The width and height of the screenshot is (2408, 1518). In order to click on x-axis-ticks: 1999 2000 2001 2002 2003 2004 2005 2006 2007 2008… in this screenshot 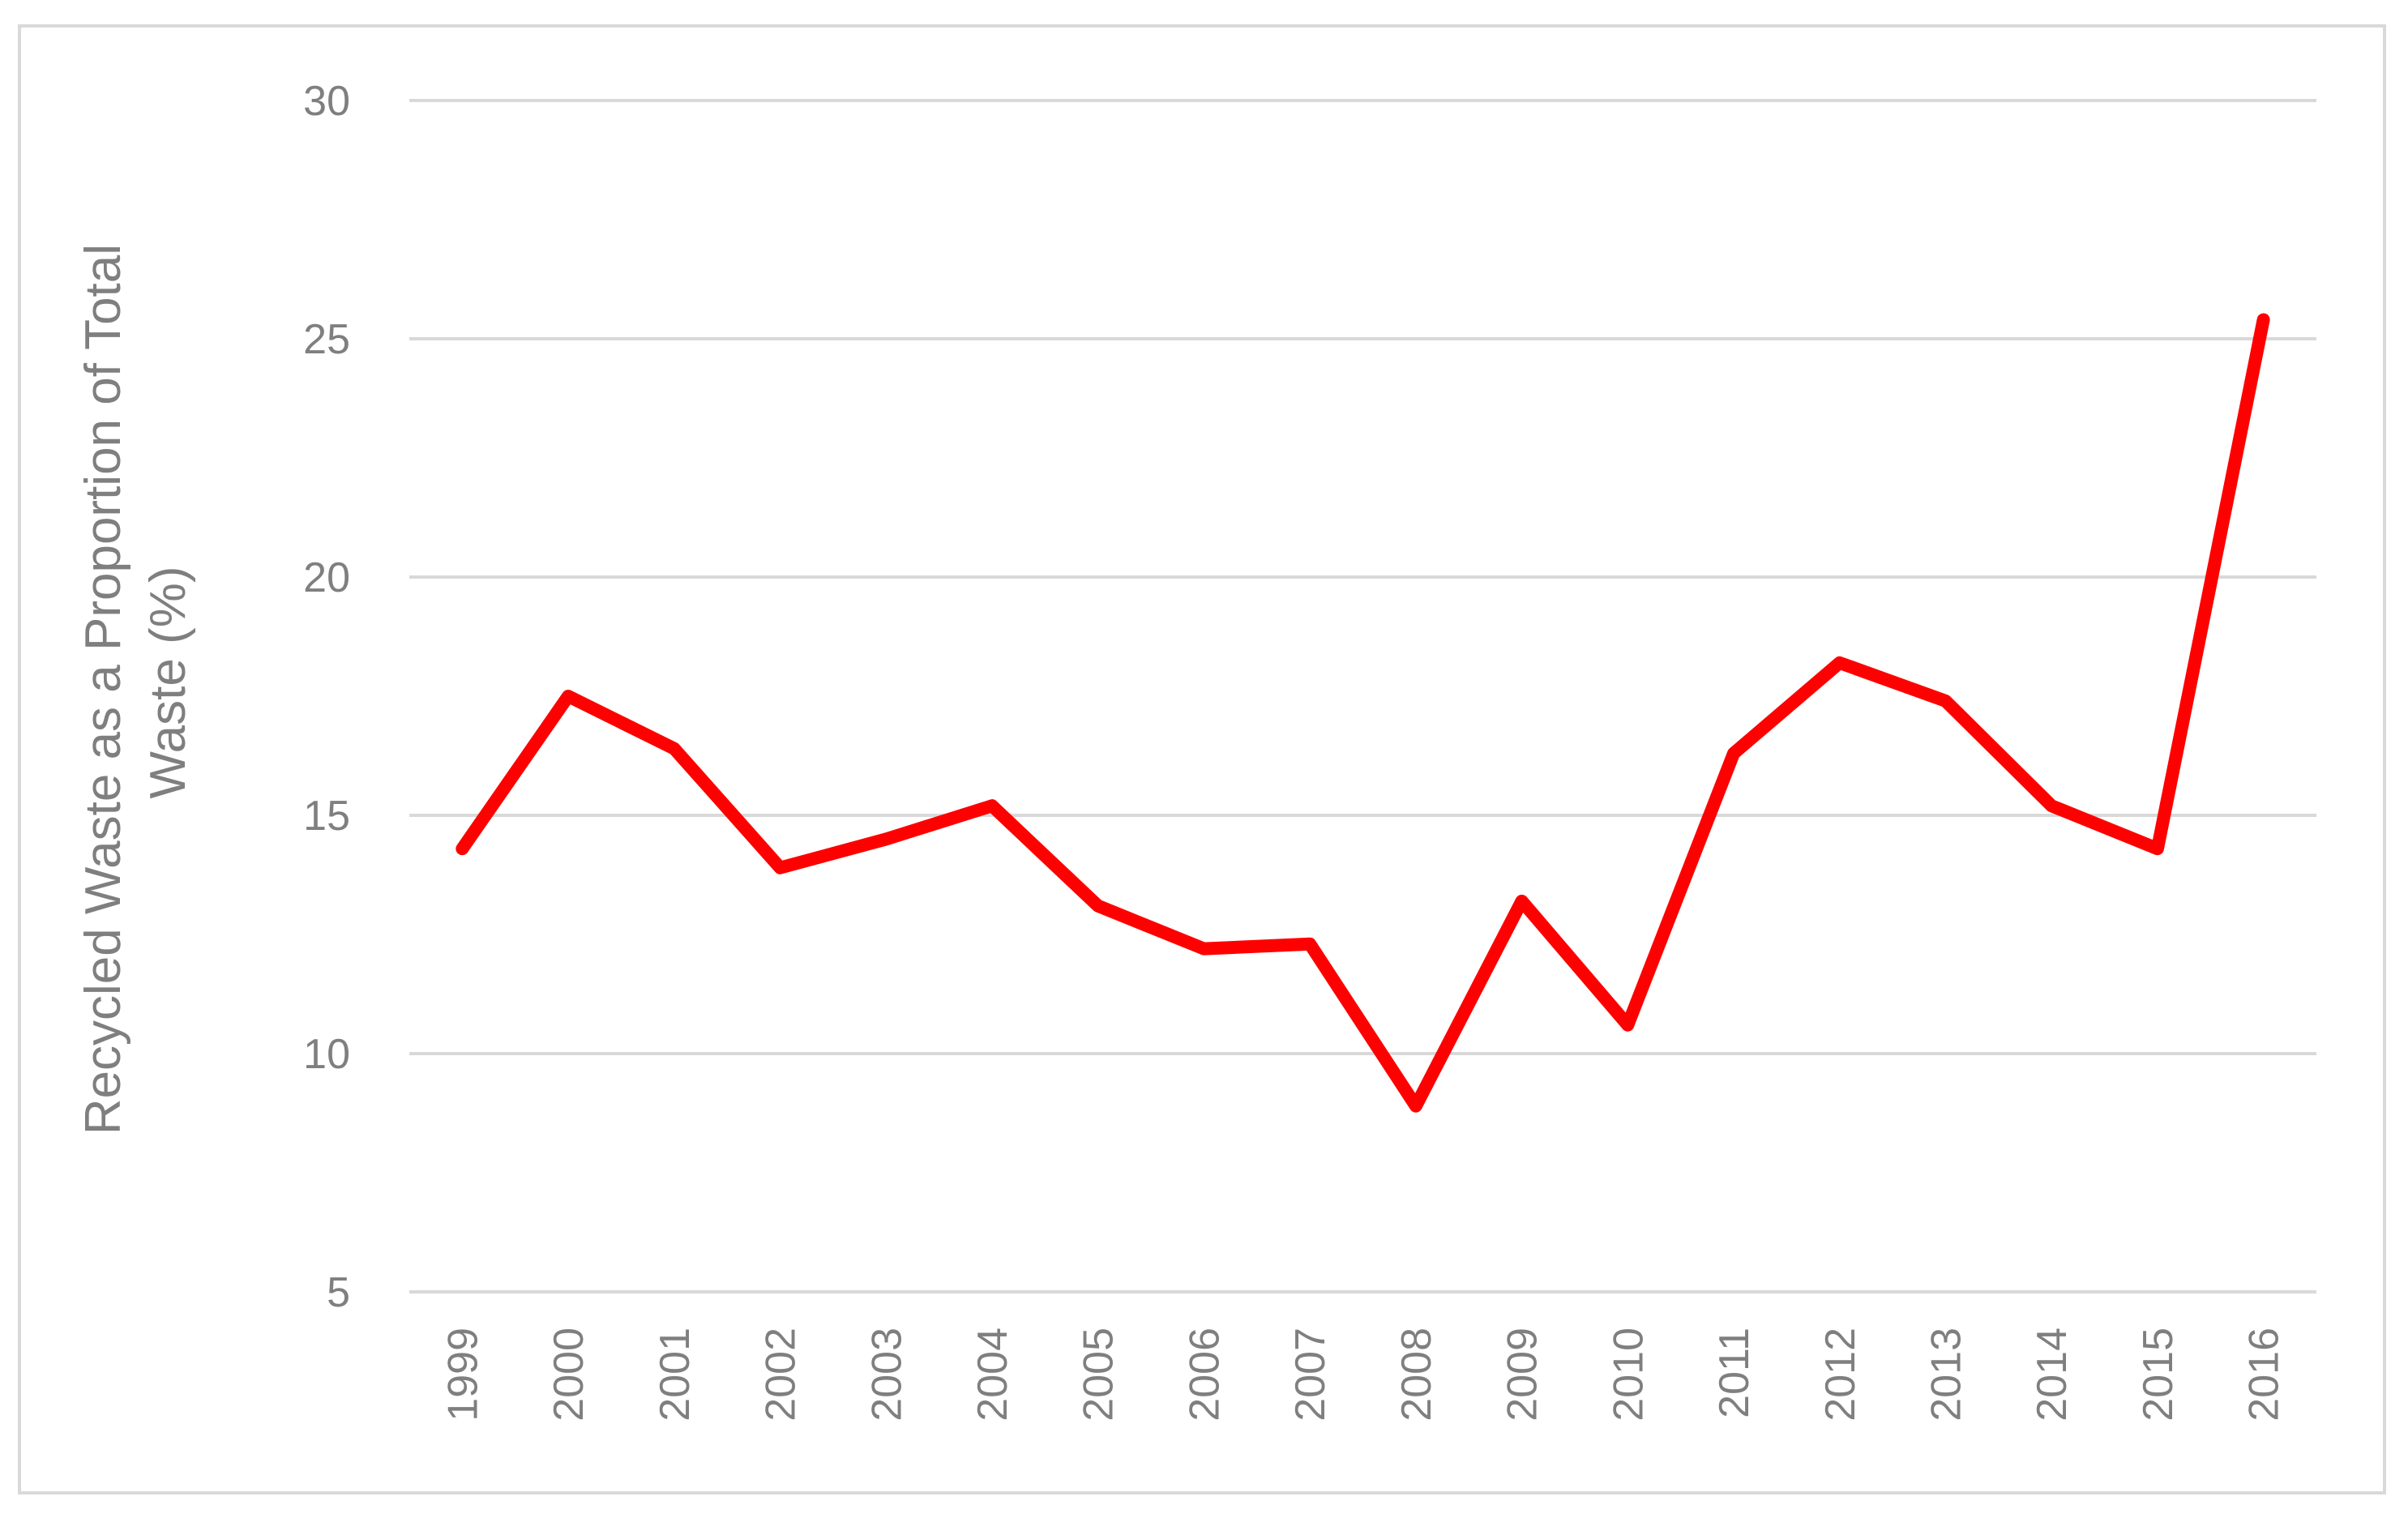, I will do `click(1363, 1375)`.